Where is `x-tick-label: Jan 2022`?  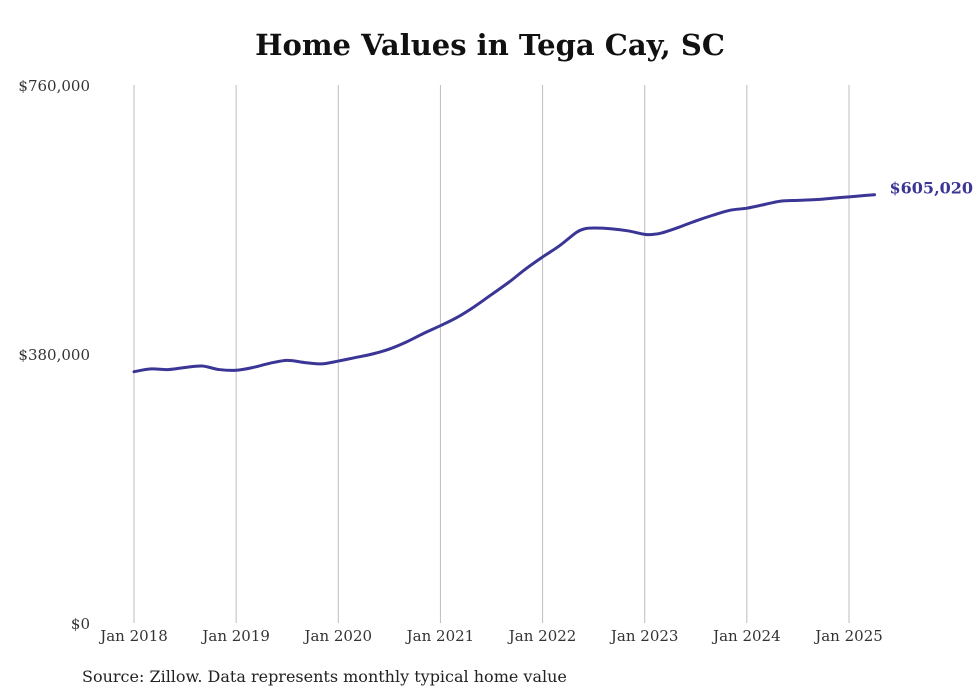 x-tick-label: Jan 2022 is located at coordinates (542, 636).